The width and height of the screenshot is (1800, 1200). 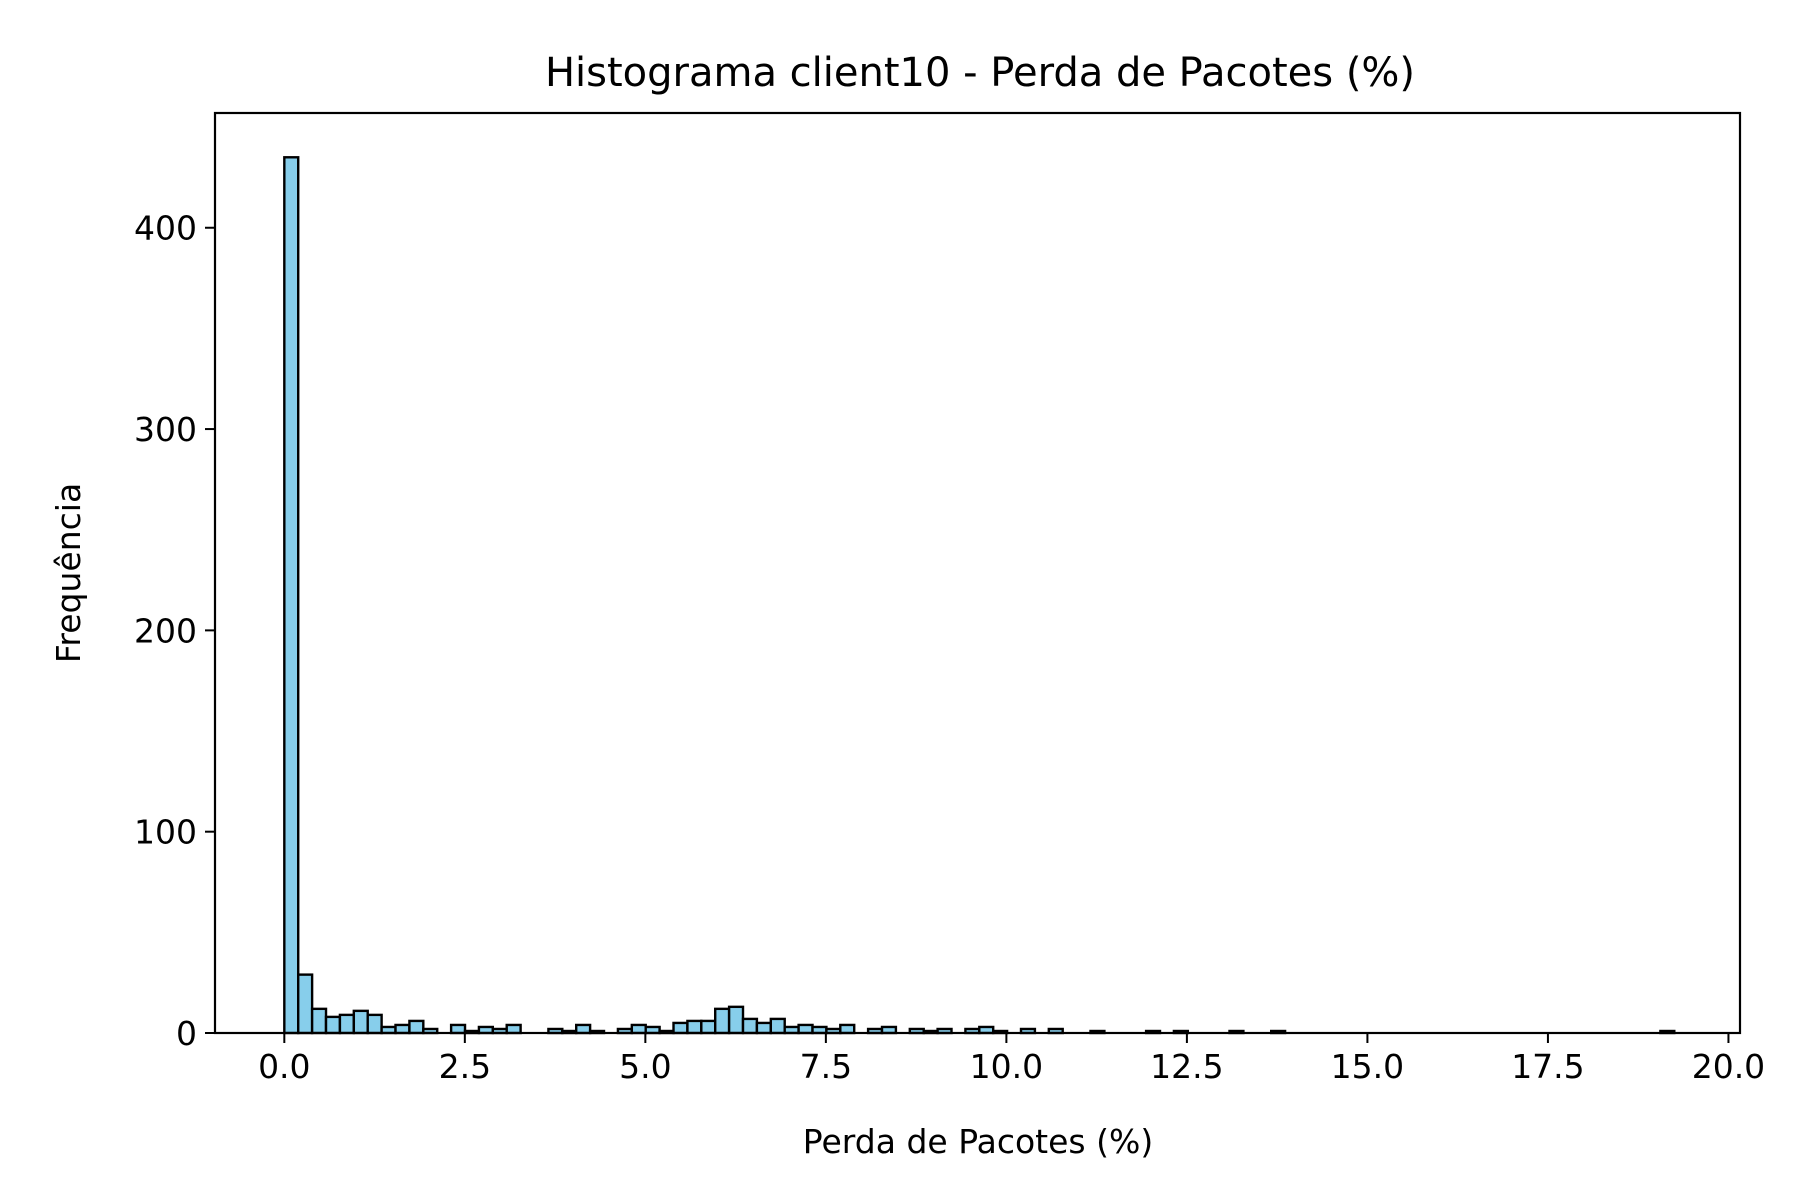 I want to click on x-tick-label: 17.5, so click(x=1547, y=1066).